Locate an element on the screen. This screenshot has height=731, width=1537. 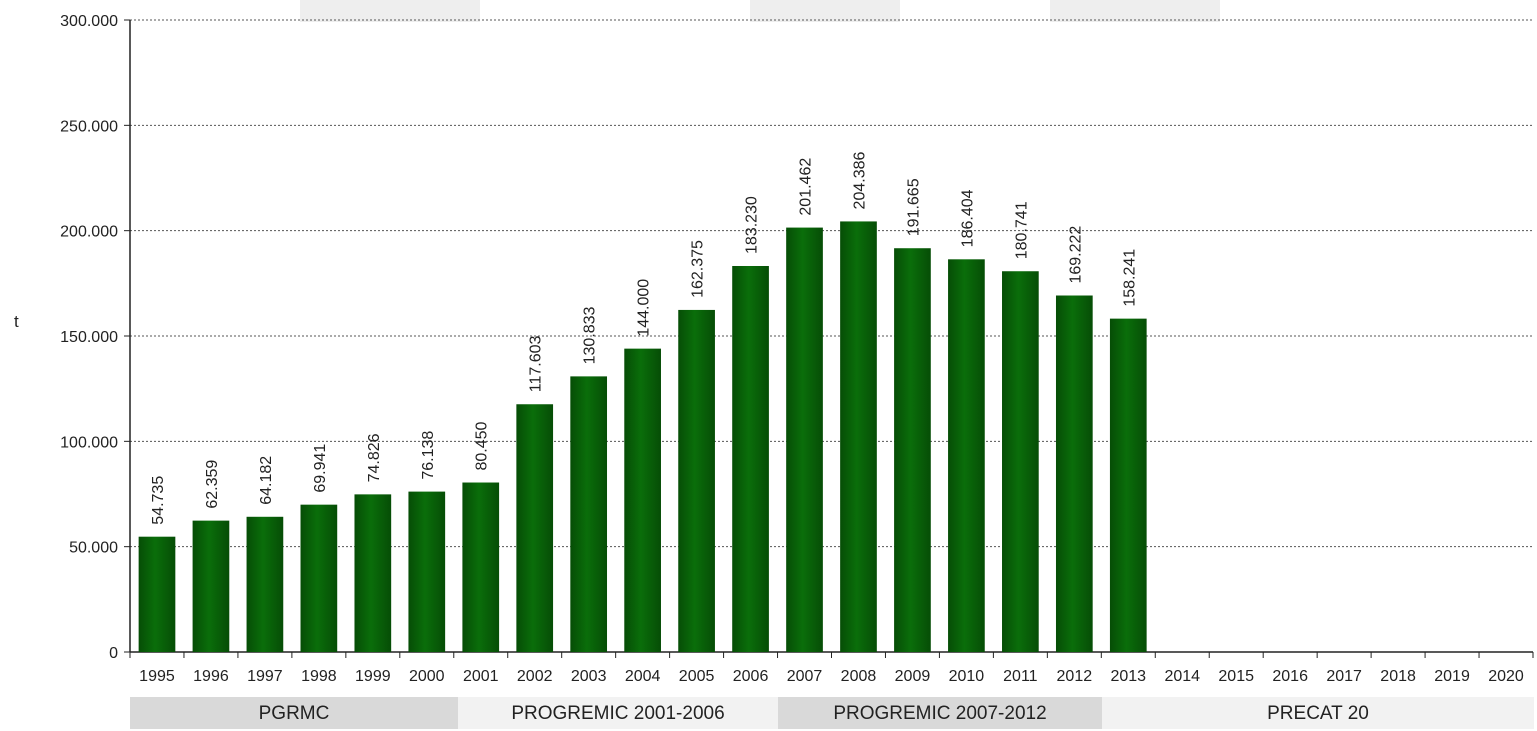
x-tick-label: 2013 is located at coordinates (1128, 676).